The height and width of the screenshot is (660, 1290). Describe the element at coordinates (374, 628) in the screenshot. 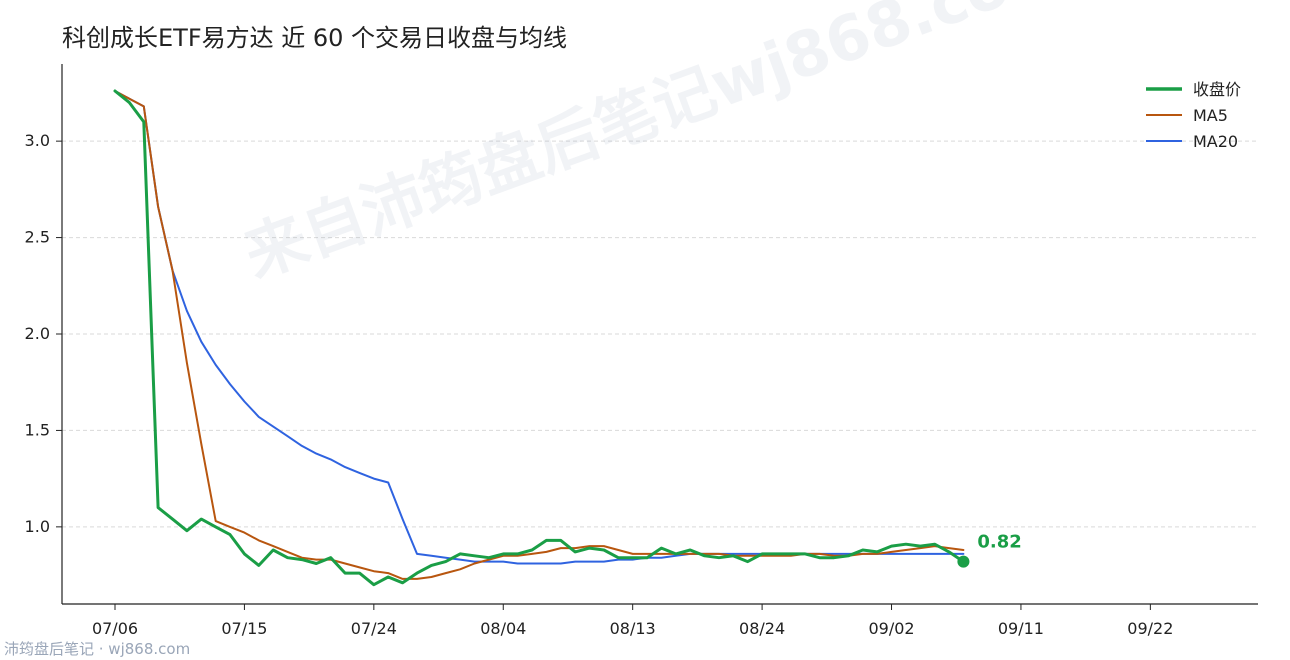

I see `x-tick-label: 07/24` at that location.